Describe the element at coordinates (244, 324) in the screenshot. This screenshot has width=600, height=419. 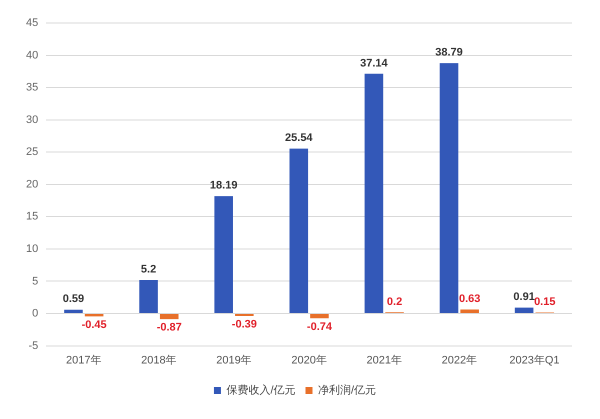
I see `data-label: -0.39` at that location.